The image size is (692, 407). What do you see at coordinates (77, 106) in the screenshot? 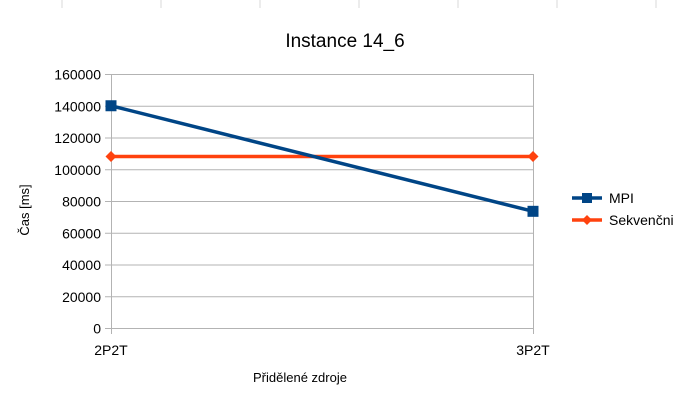
I see `y-tick-label: 140000` at bounding box center [77, 106].